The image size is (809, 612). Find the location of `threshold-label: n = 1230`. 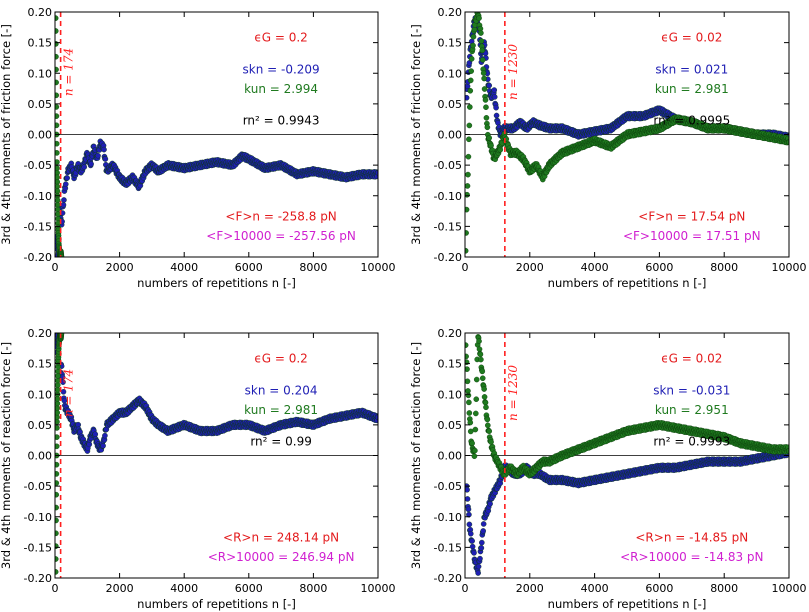

threshold-label: n = 1230 is located at coordinates (513, 72).